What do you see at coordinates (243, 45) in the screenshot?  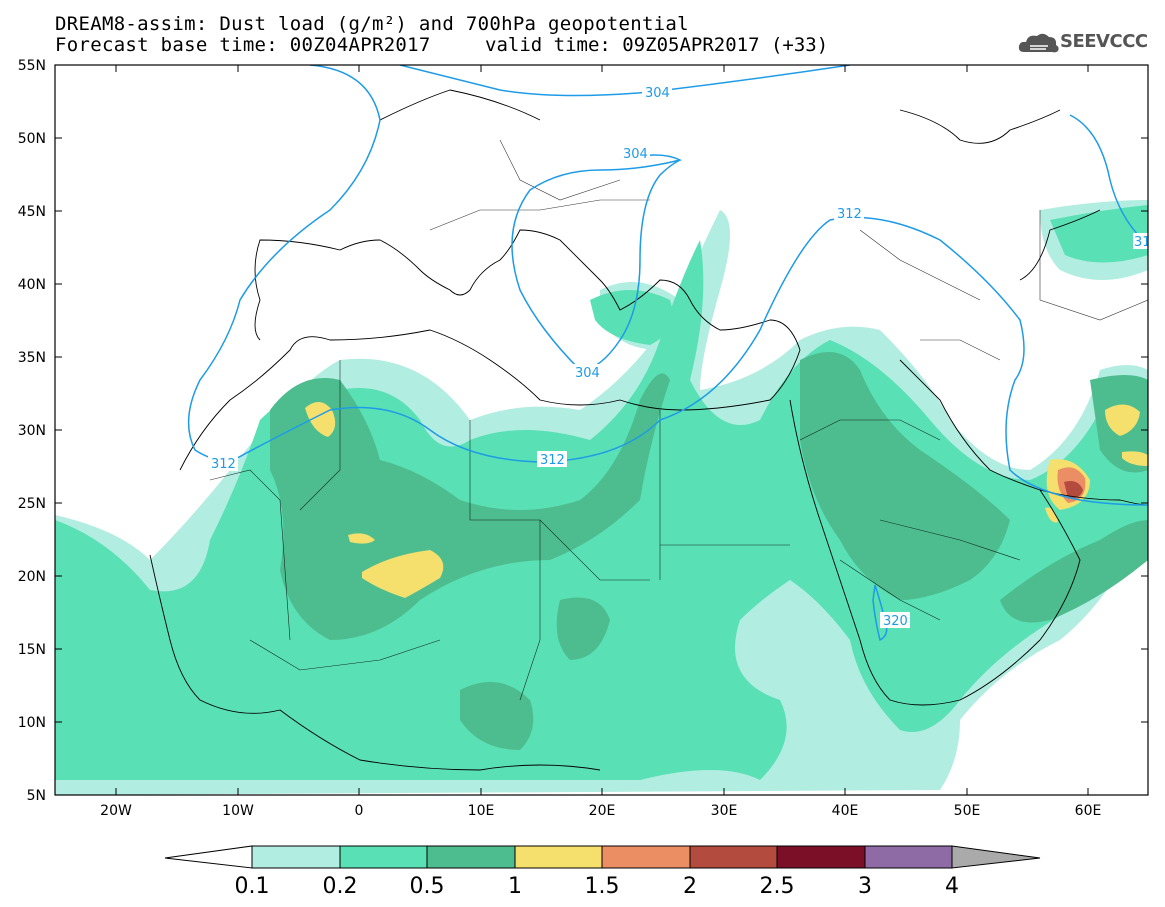 I see `forecast-base-time: Forecast base time: 00Z04APR2017` at bounding box center [243, 45].